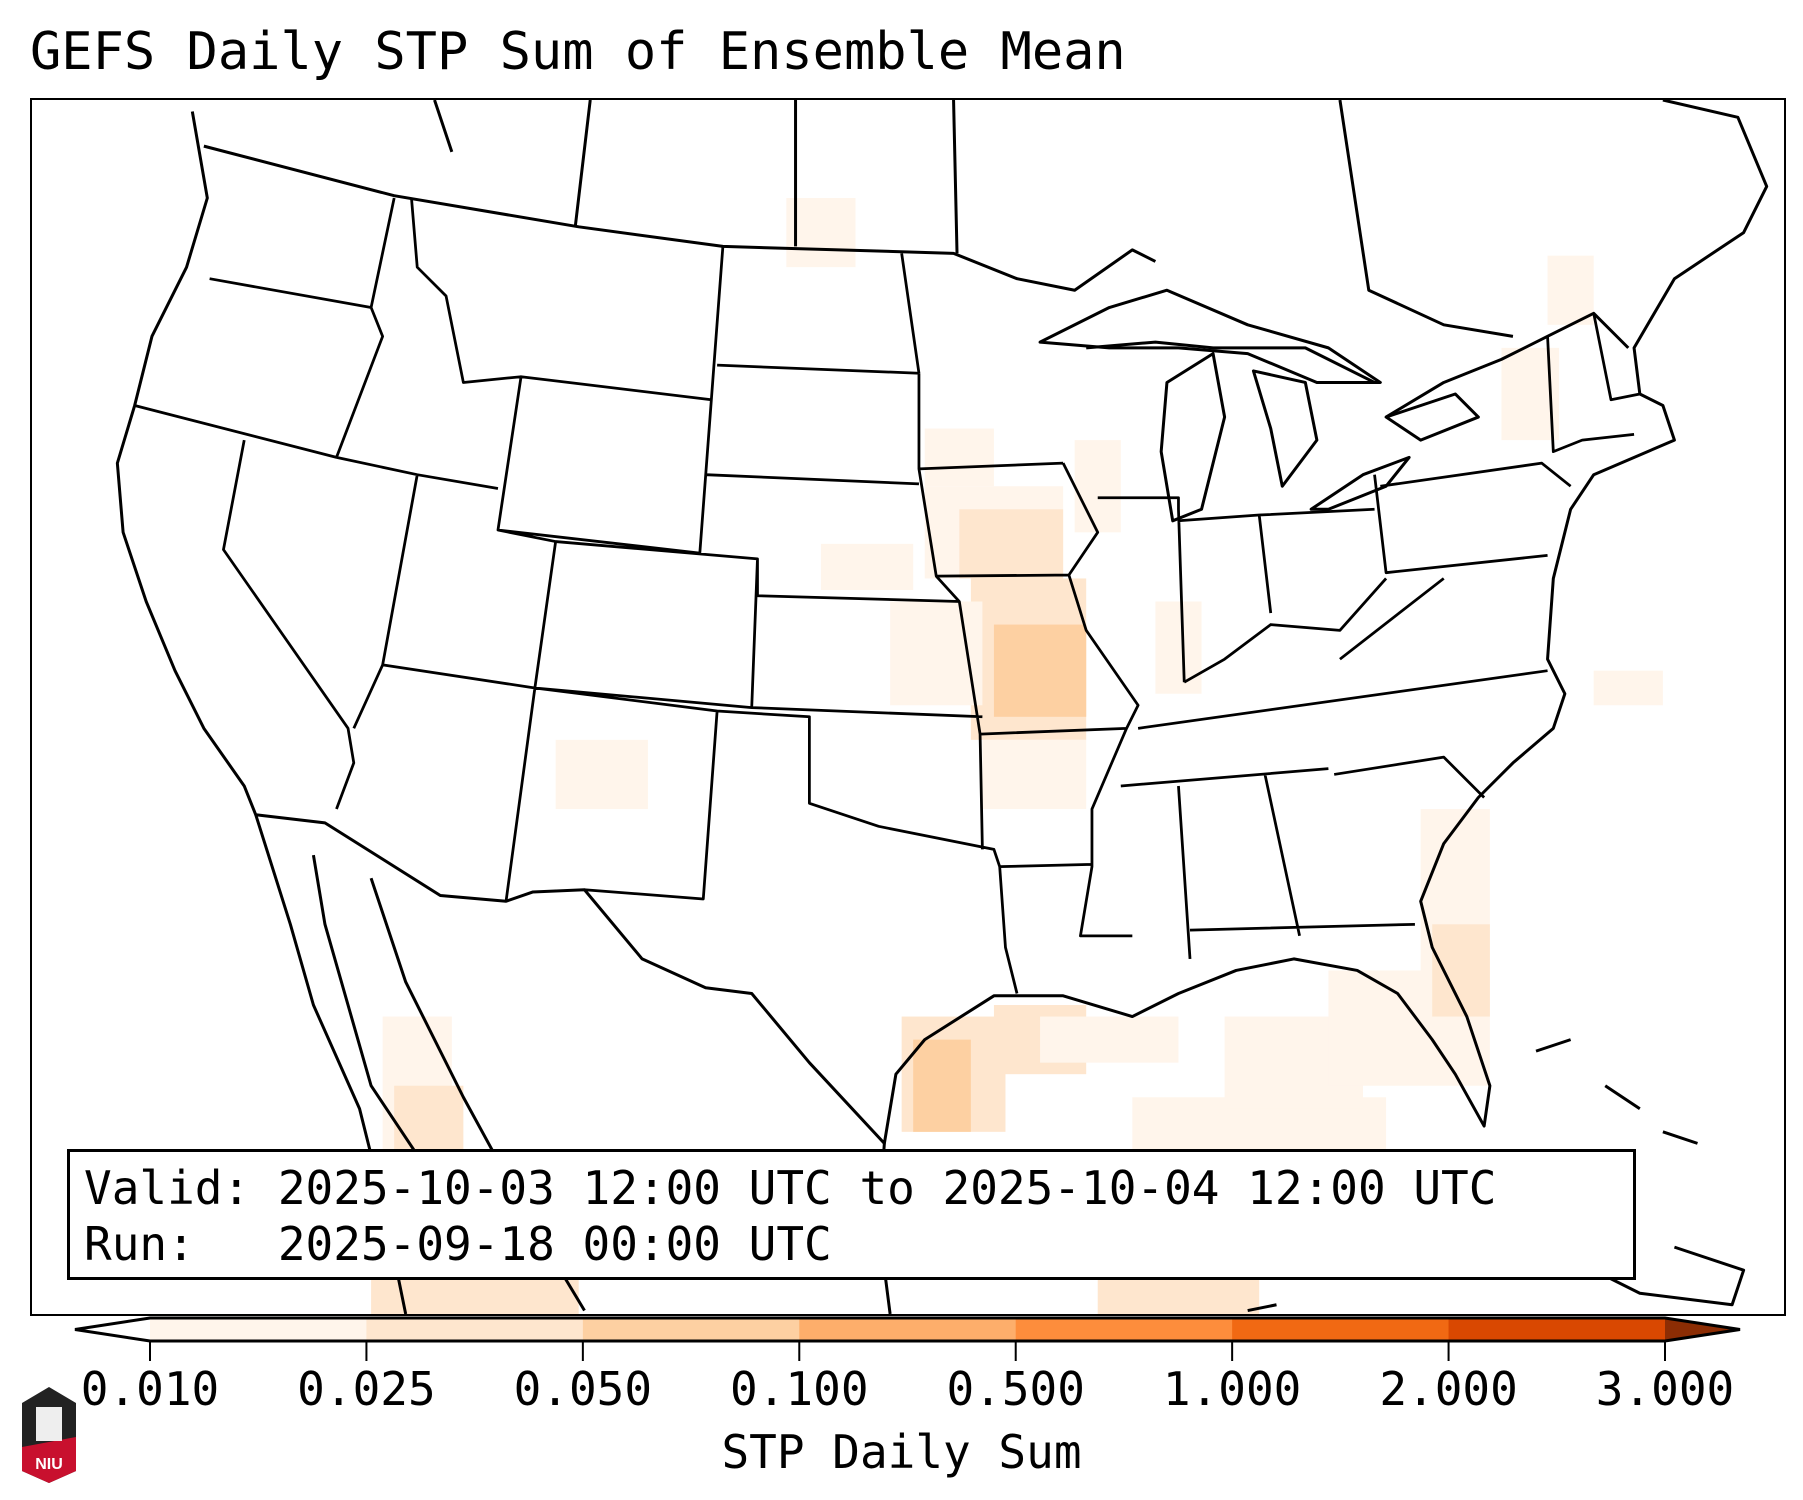 Image resolution: width=1803 pixels, height=1500 pixels. What do you see at coordinates (112, 1329) in the screenshot?
I see `colorbar-under-extension` at bounding box center [112, 1329].